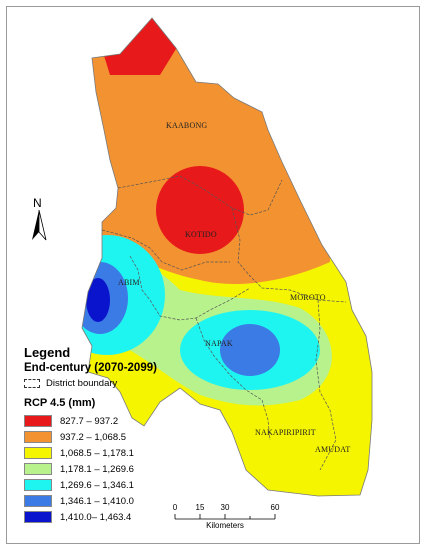 Image resolution: width=428 pixels, height=550 pixels. Describe the element at coordinates (90, 368) in the screenshot. I see `legend-period: End-century (2070-2099)` at that location.